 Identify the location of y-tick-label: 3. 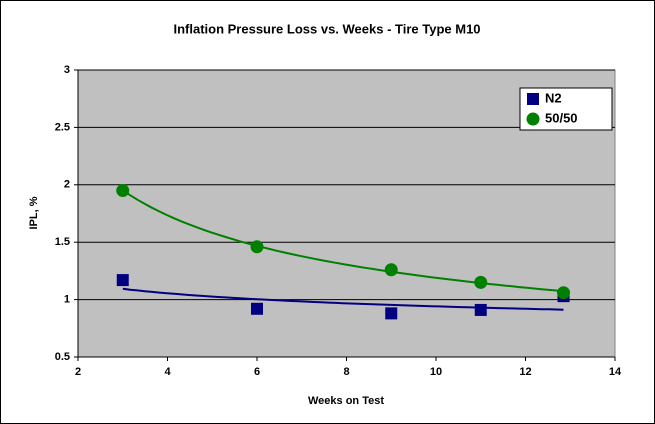
(67, 70).